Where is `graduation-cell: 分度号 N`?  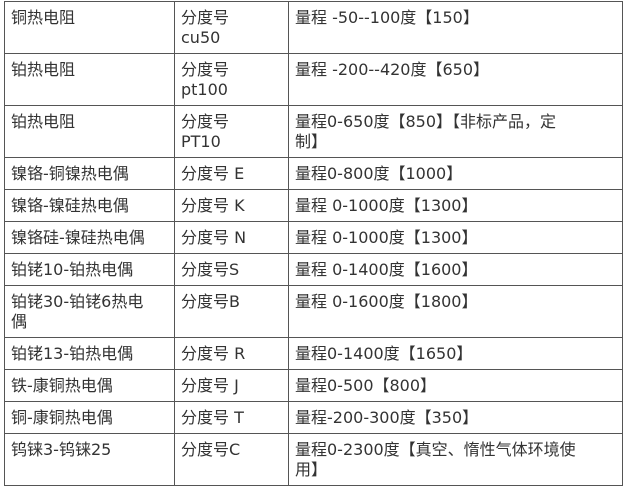 graduation-cell: 分度号 N is located at coordinates (231, 237).